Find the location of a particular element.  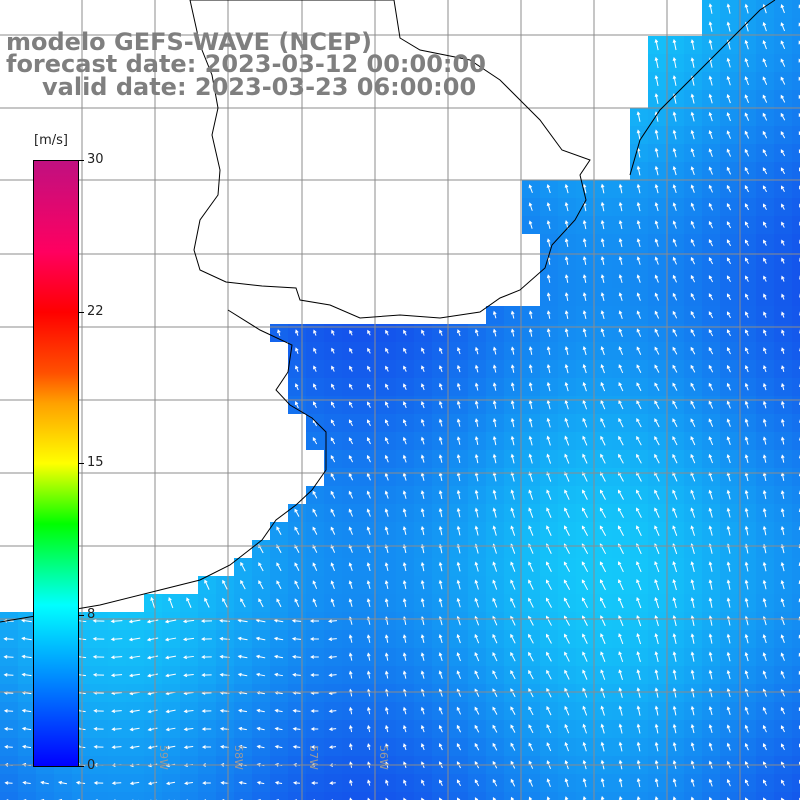

coastline-northeast is located at coordinates (702, 88).